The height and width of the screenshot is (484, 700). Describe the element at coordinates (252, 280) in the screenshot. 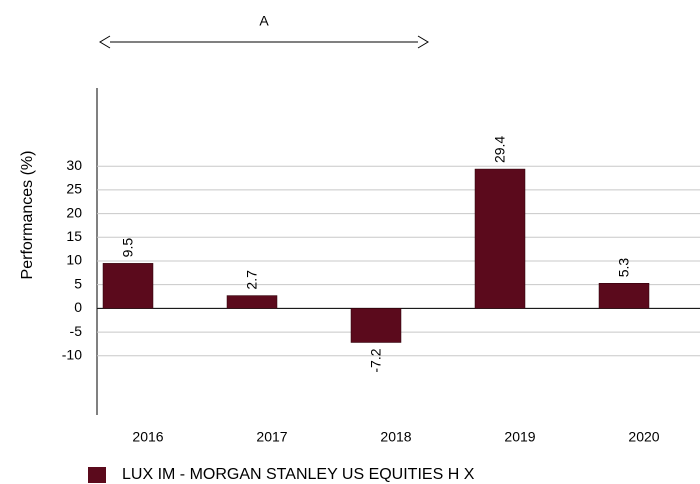

I see `value-label: 2.7` at that location.